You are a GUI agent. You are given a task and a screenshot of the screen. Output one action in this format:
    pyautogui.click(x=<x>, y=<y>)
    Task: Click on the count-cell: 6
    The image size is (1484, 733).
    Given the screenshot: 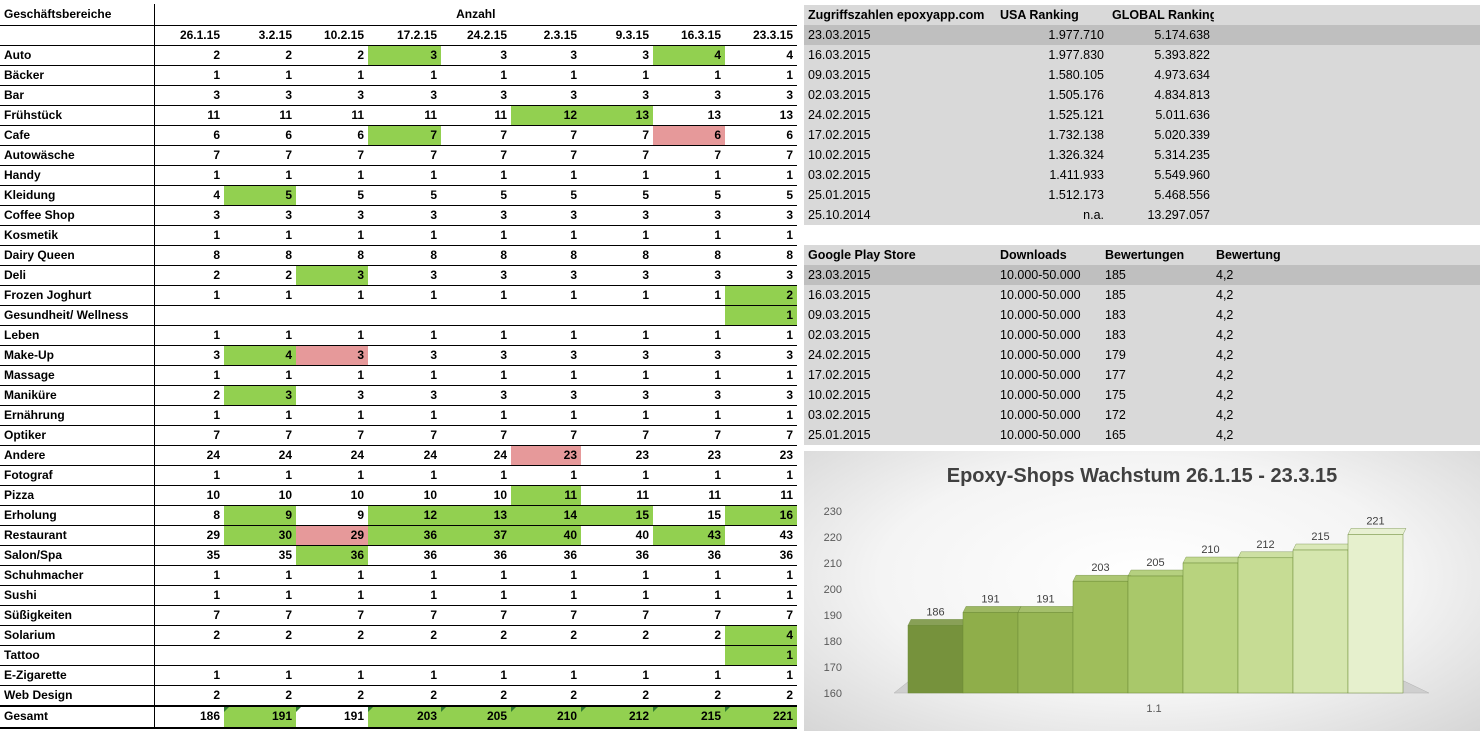 What is the action you would take?
    pyautogui.click(x=260, y=135)
    